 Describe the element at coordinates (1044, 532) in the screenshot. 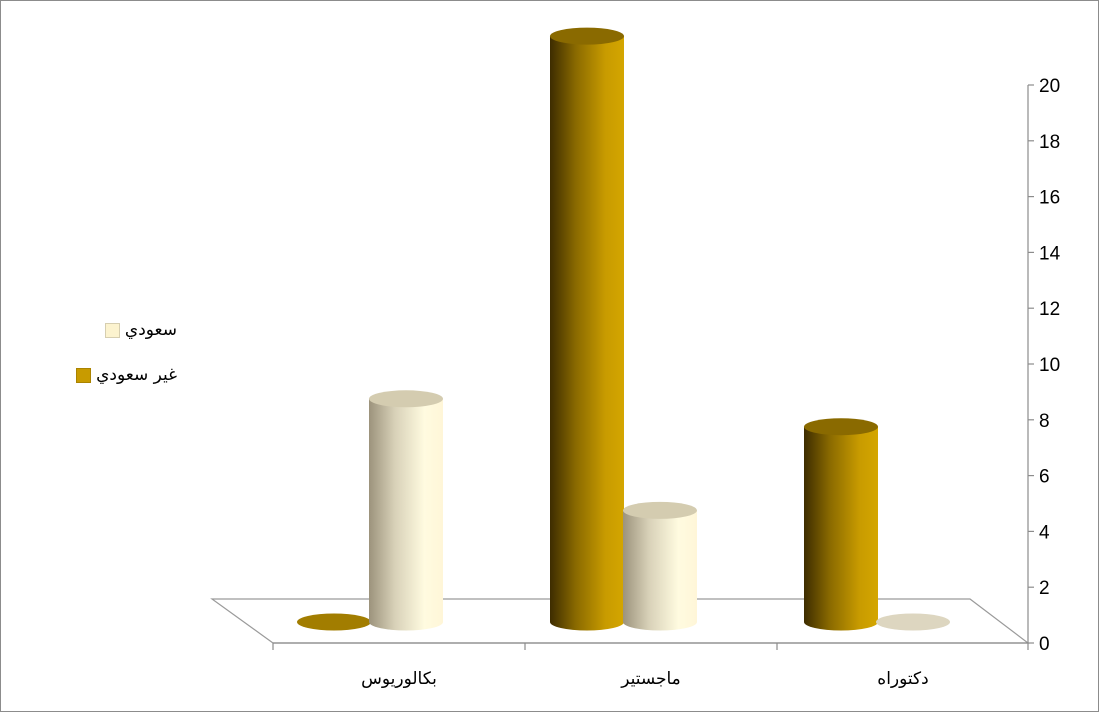

I see `y-tick-label-4: 4` at that location.